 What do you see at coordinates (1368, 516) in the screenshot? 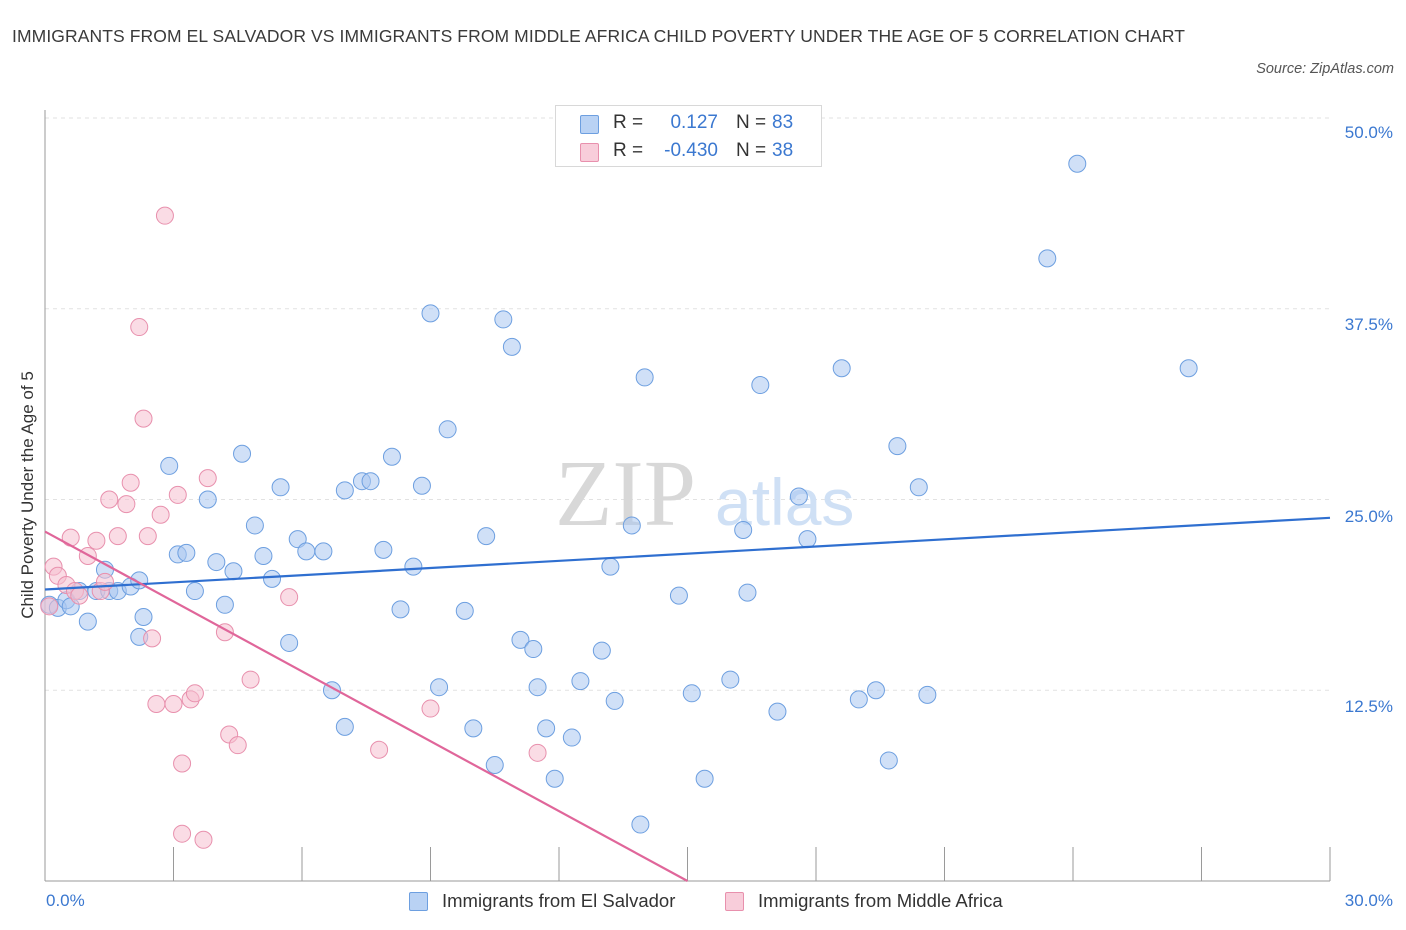
I see `y-tick-25: 25.0%` at bounding box center [1368, 516].